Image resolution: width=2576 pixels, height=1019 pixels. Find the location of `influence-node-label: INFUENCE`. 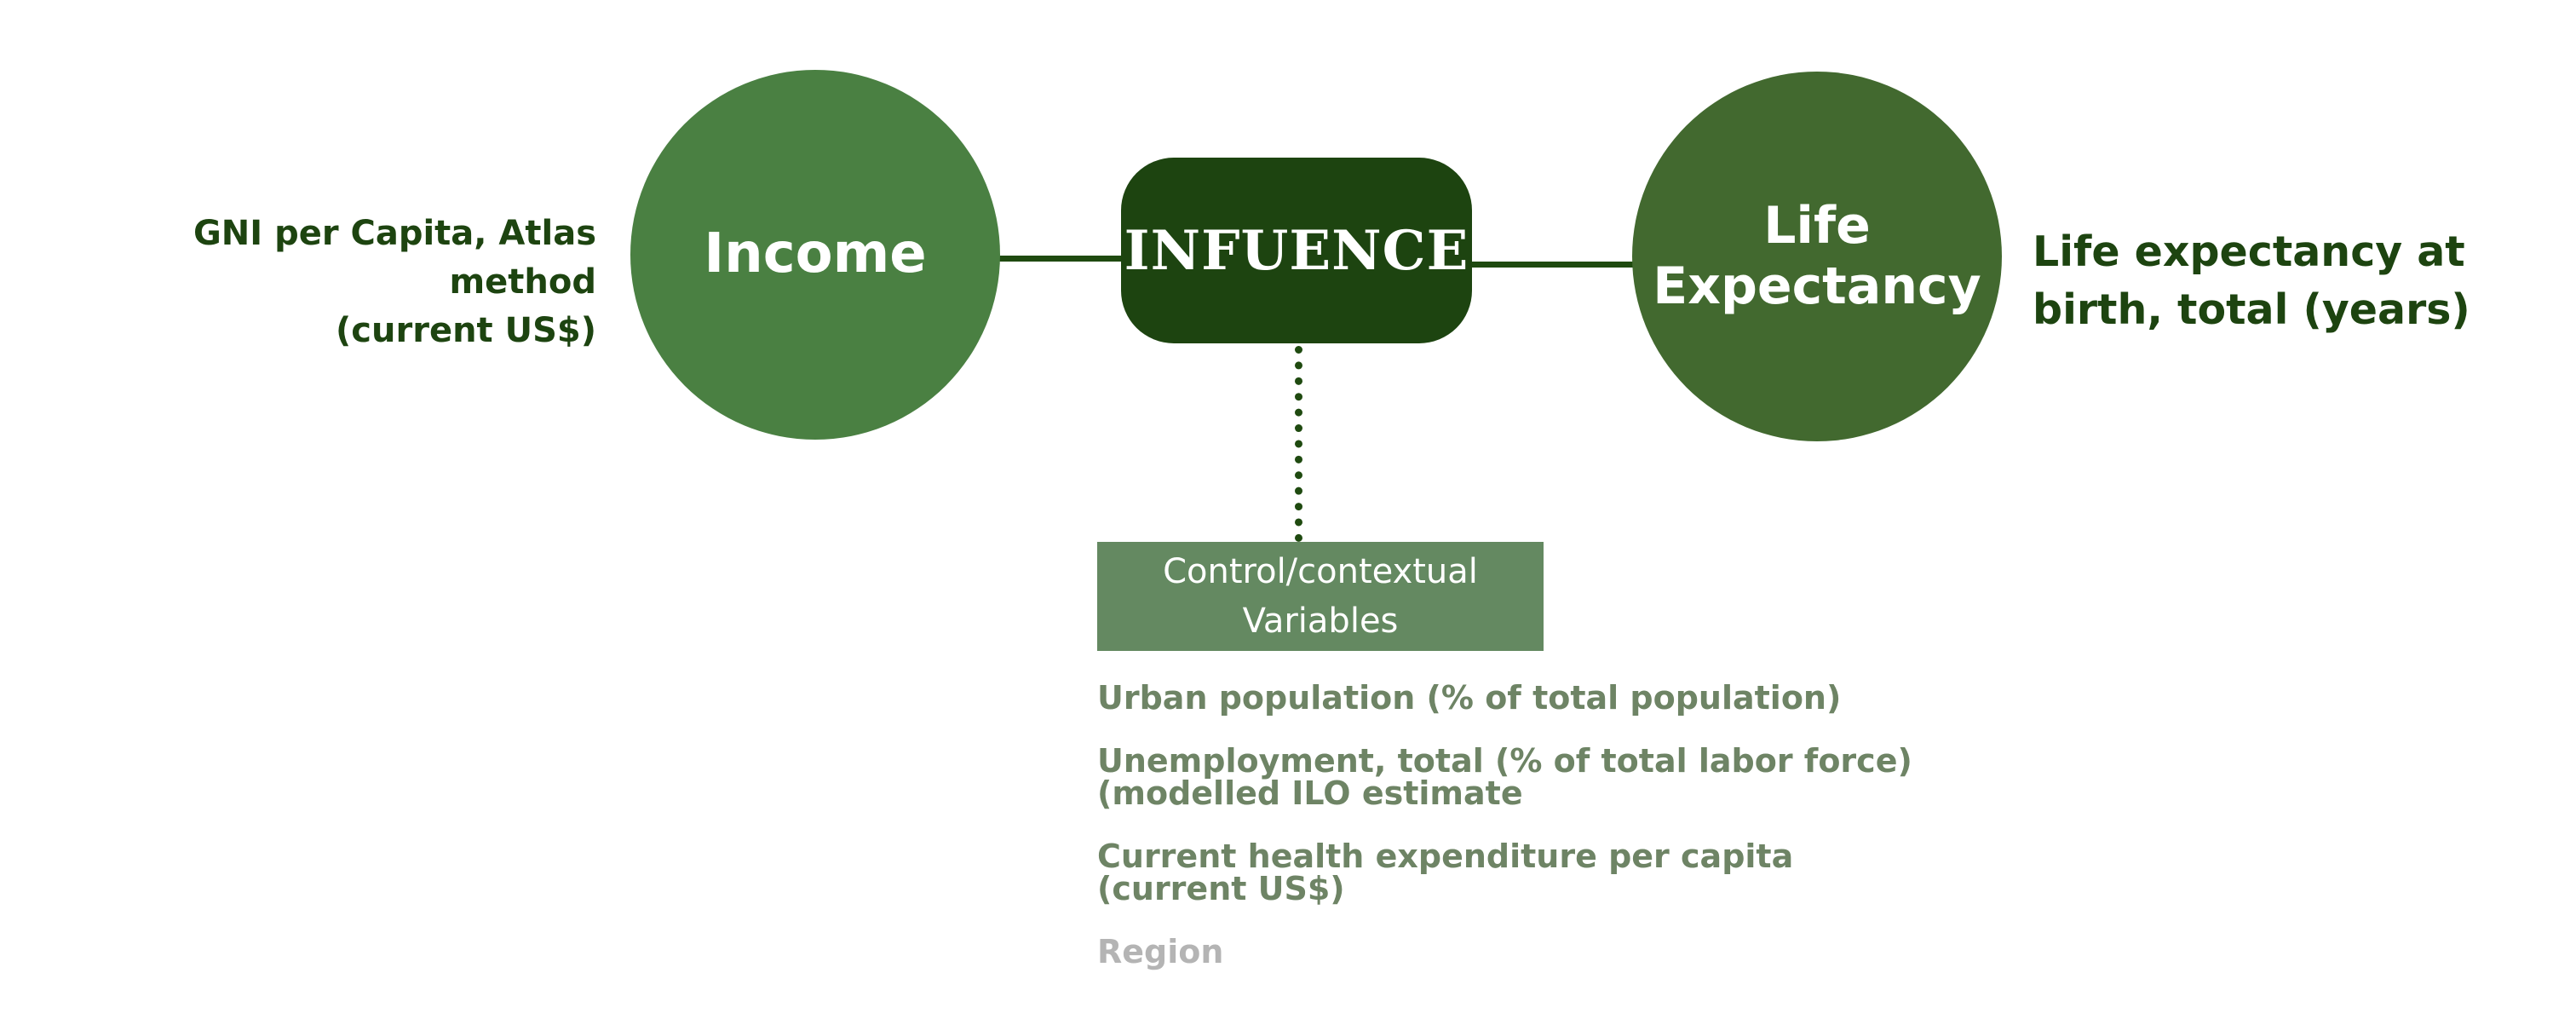

influence-node-label: INFUENCE is located at coordinates (1296, 251).